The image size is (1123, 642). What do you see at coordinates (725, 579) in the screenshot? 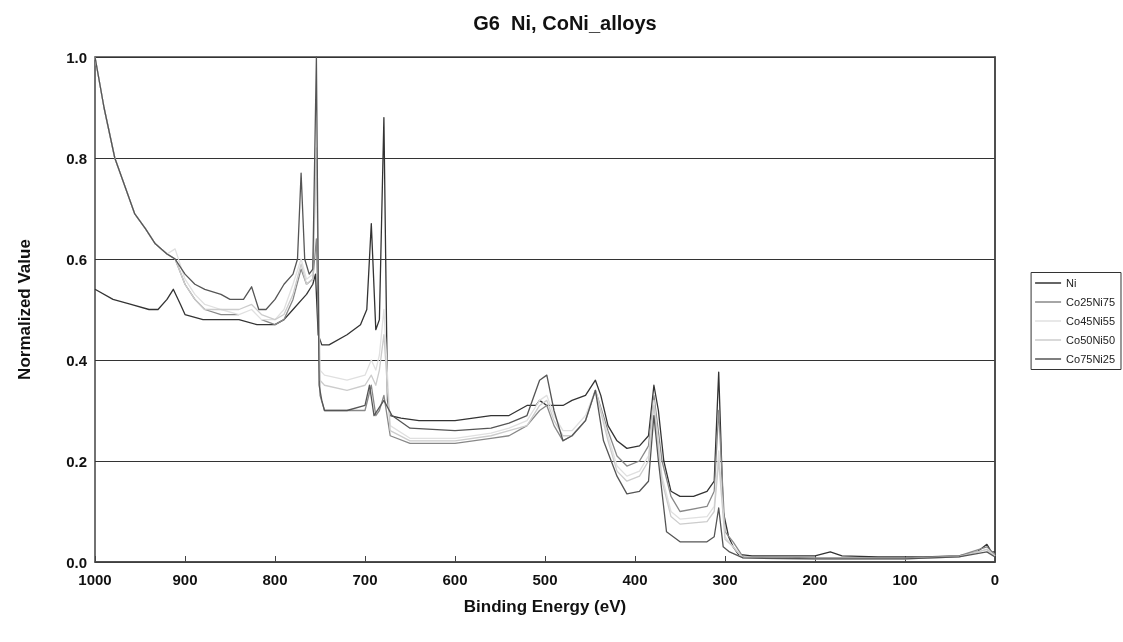
I see `x-tick-label: 300` at bounding box center [725, 579].